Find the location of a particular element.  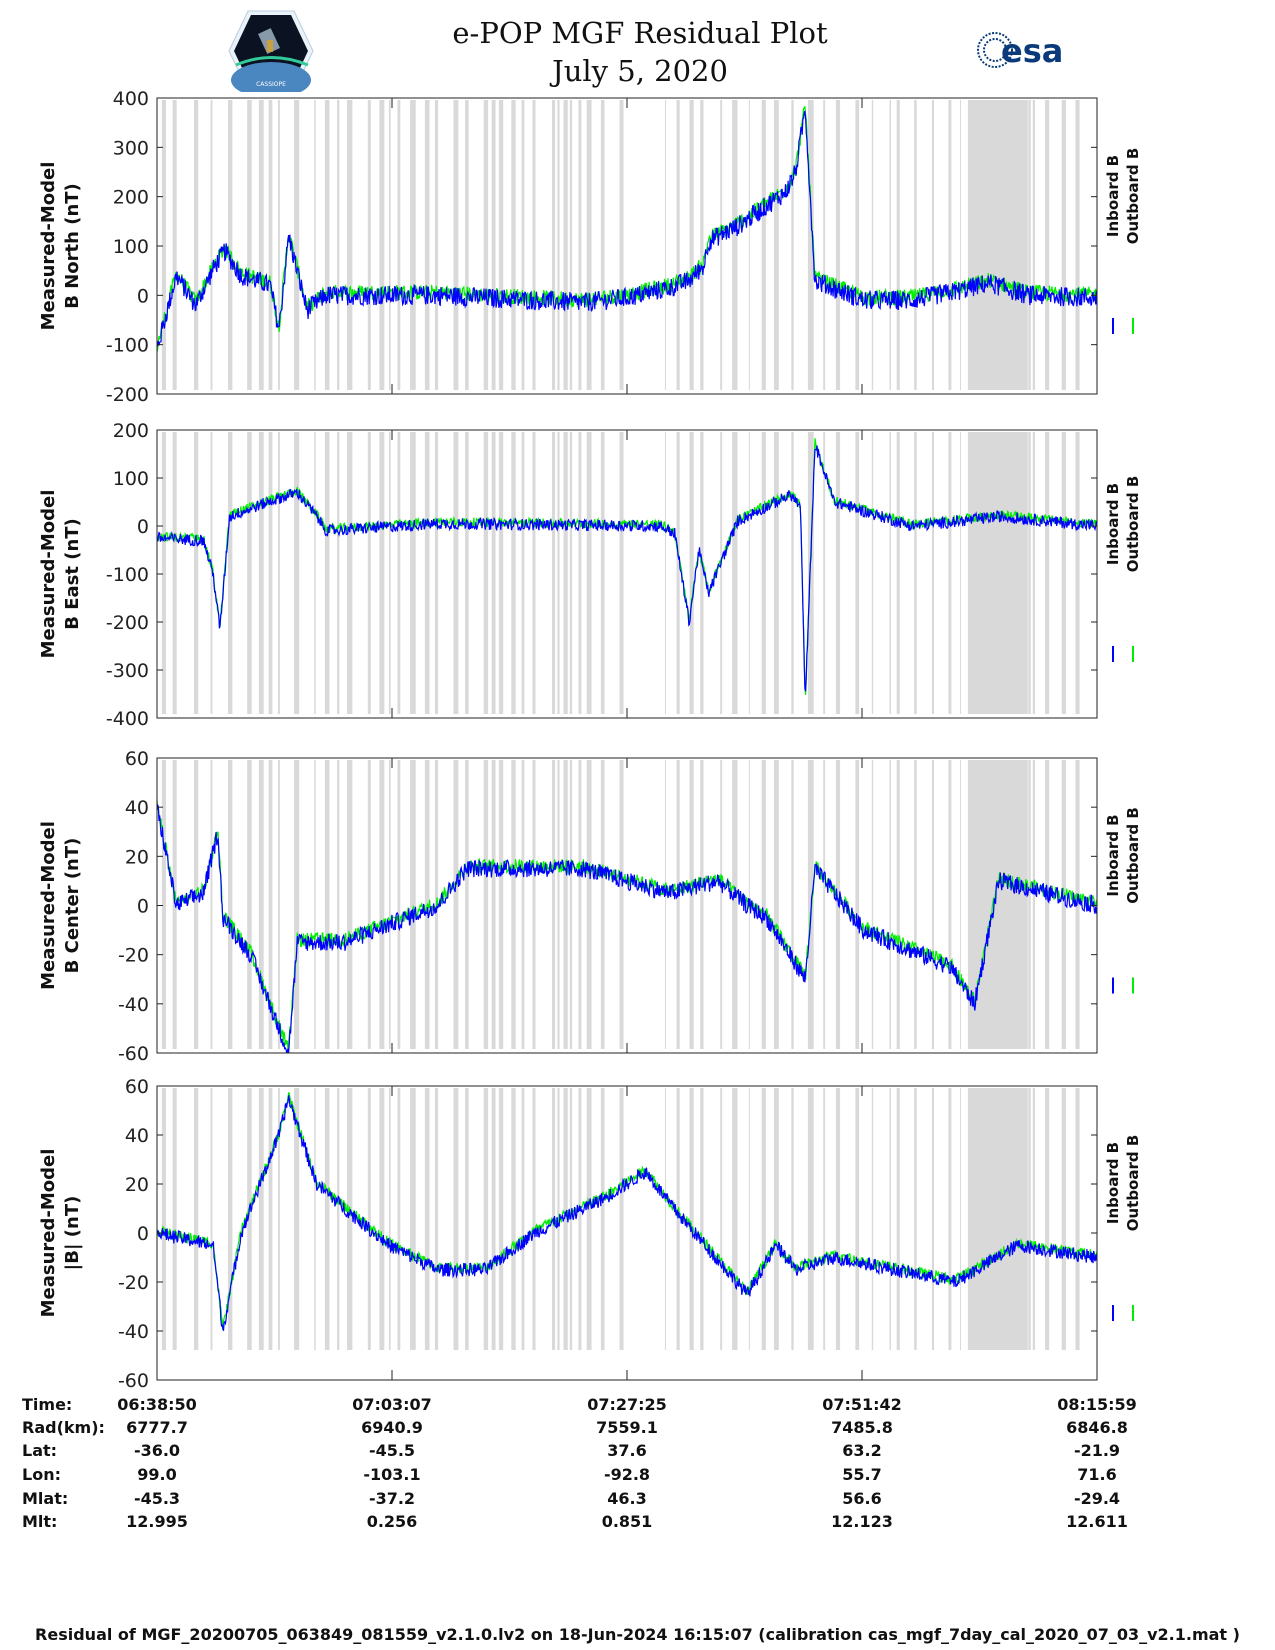

y-tick-label: 20 is located at coordinates (137, 857).